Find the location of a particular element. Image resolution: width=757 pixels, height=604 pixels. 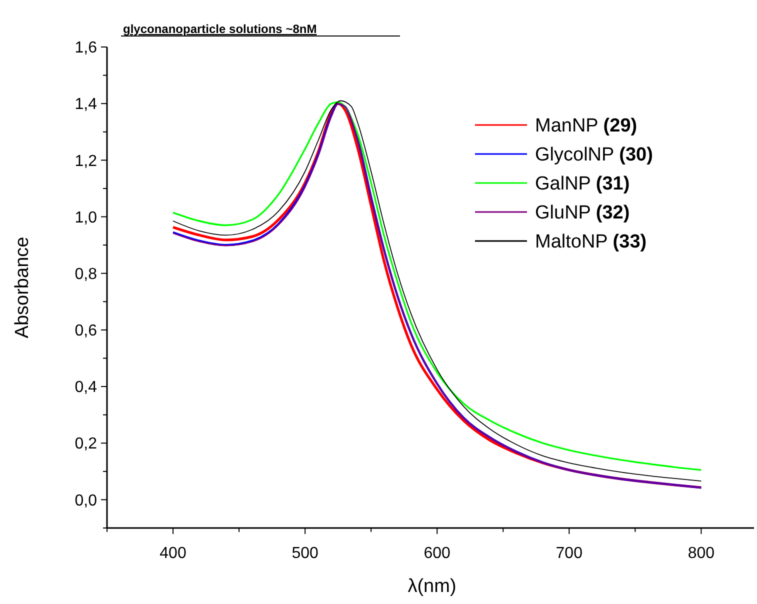

y-tick-label: 1,2 is located at coordinates (86, 161).